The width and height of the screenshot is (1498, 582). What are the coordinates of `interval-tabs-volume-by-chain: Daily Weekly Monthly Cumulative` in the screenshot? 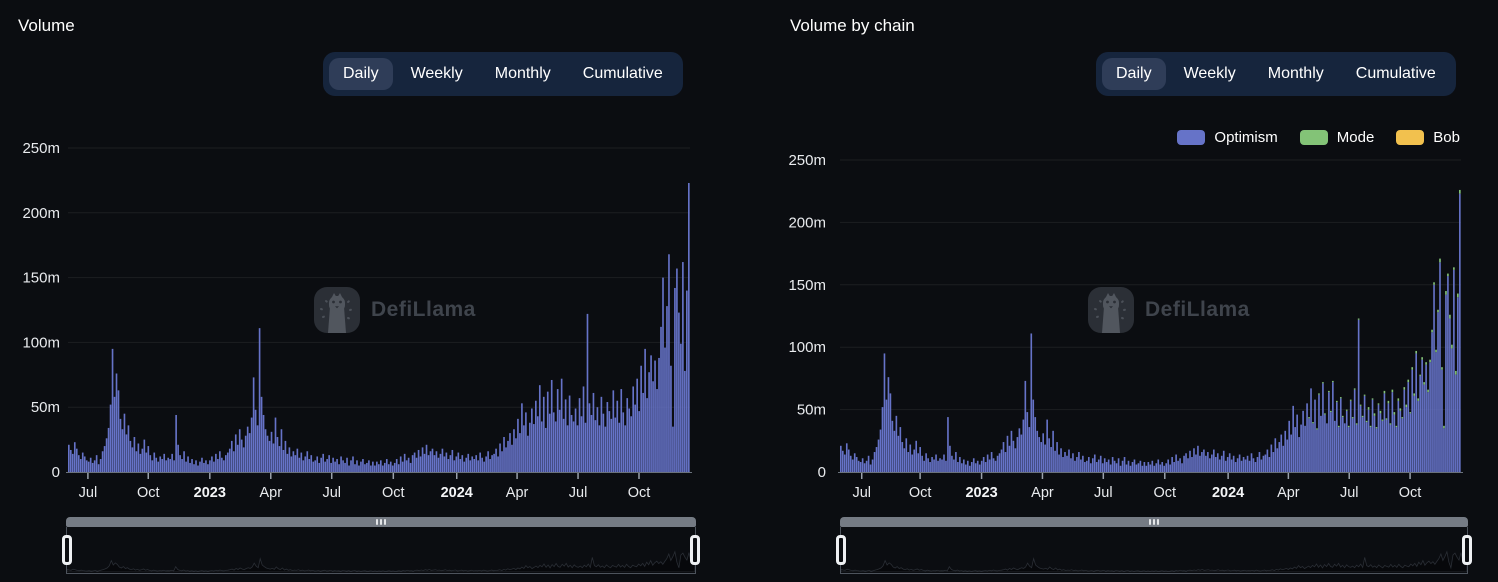 It's located at (1276, 74).